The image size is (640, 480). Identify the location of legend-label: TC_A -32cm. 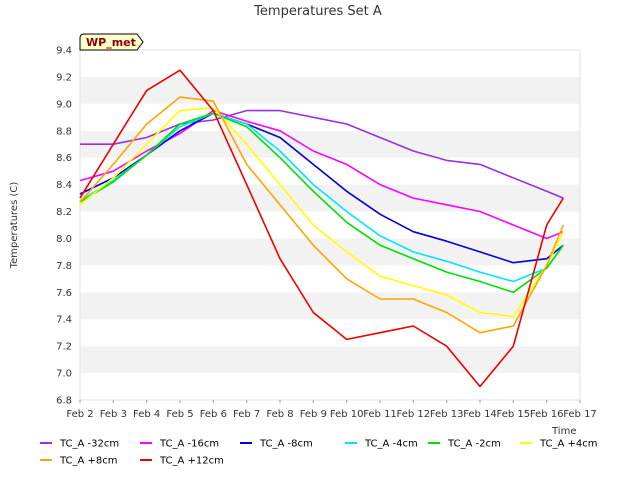
(89, 444).